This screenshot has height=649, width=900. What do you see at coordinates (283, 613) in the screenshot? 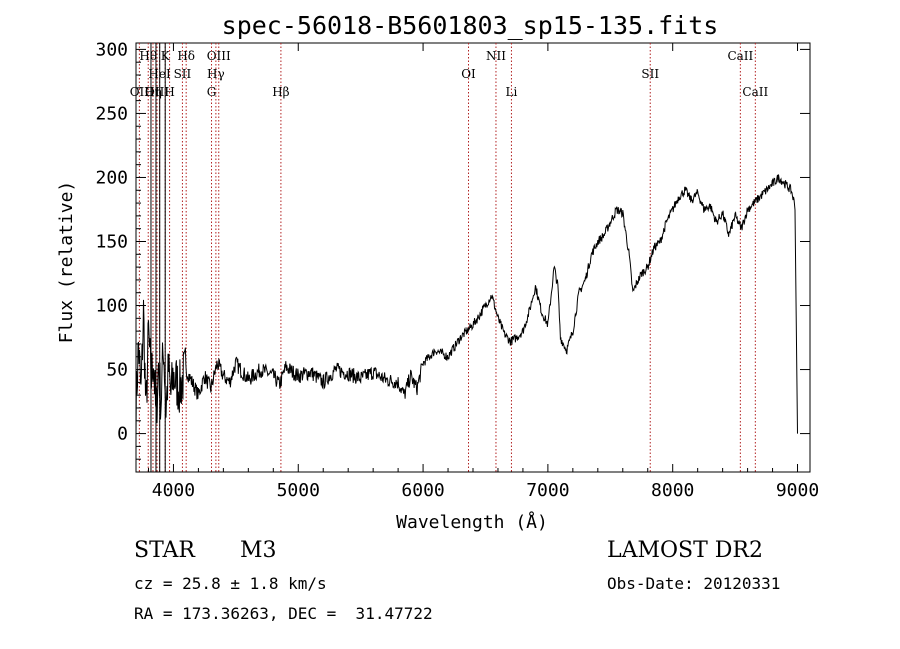
I see `coordinates-readout: RA = 173.36263, DEC = 31.47722` at bounding box center [283, 613].